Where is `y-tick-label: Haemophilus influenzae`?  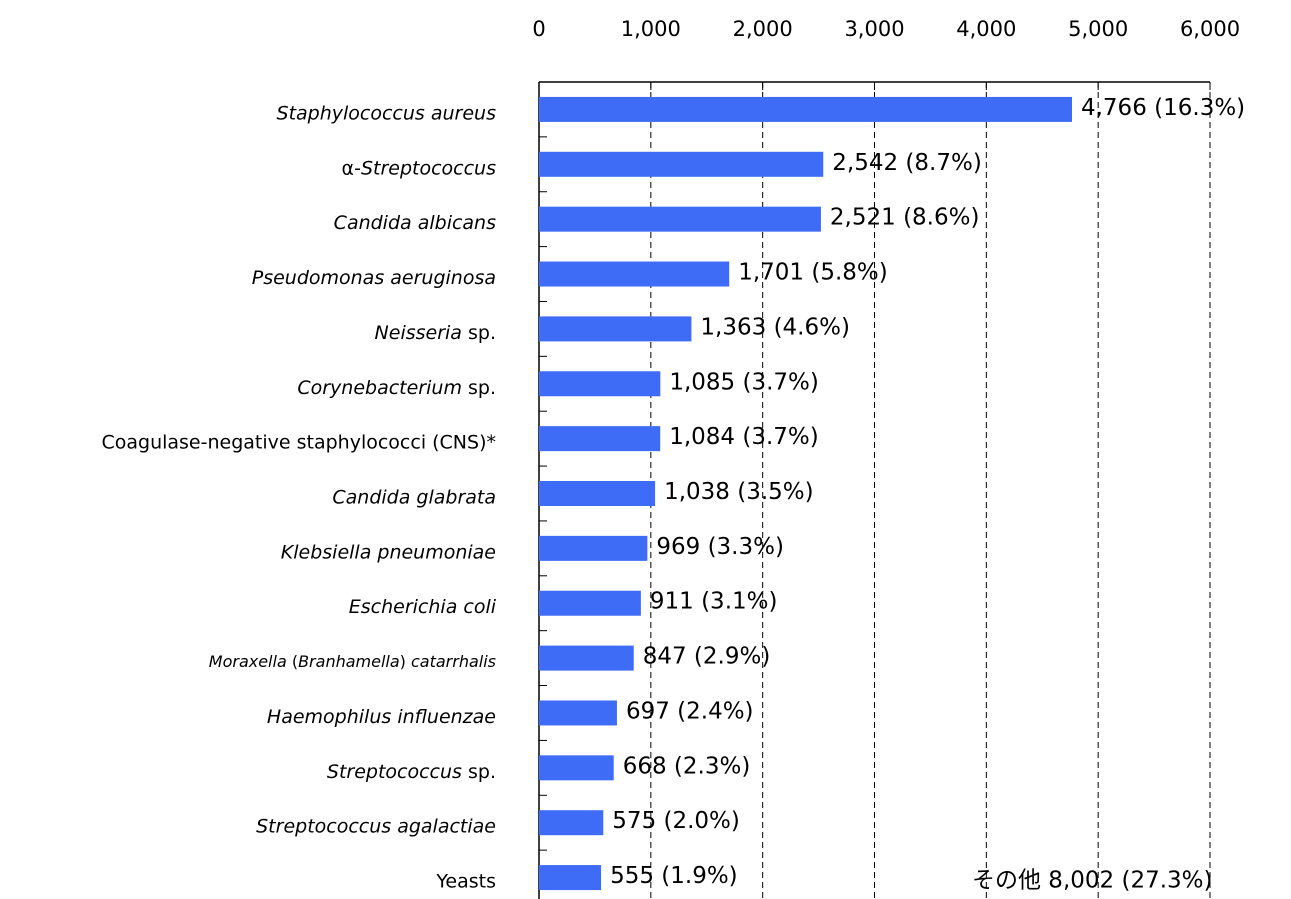
y-tick-label: Haemophilus influenzae is located at coordinates (381, 716).